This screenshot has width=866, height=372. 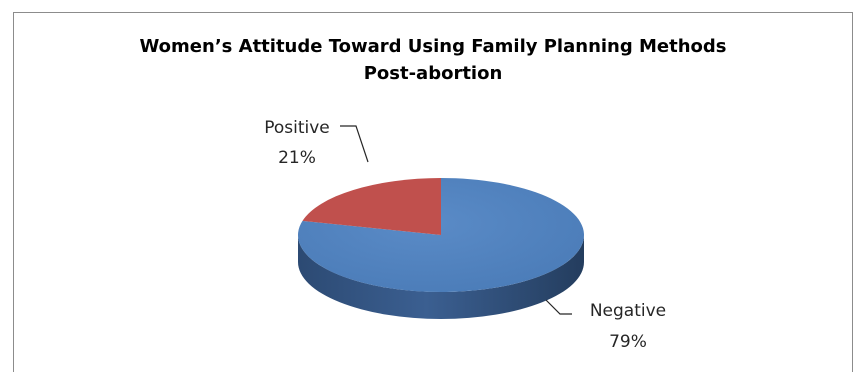 I want to click on chart-title-line-2: Post-abortion, so click(x=433, y=73).